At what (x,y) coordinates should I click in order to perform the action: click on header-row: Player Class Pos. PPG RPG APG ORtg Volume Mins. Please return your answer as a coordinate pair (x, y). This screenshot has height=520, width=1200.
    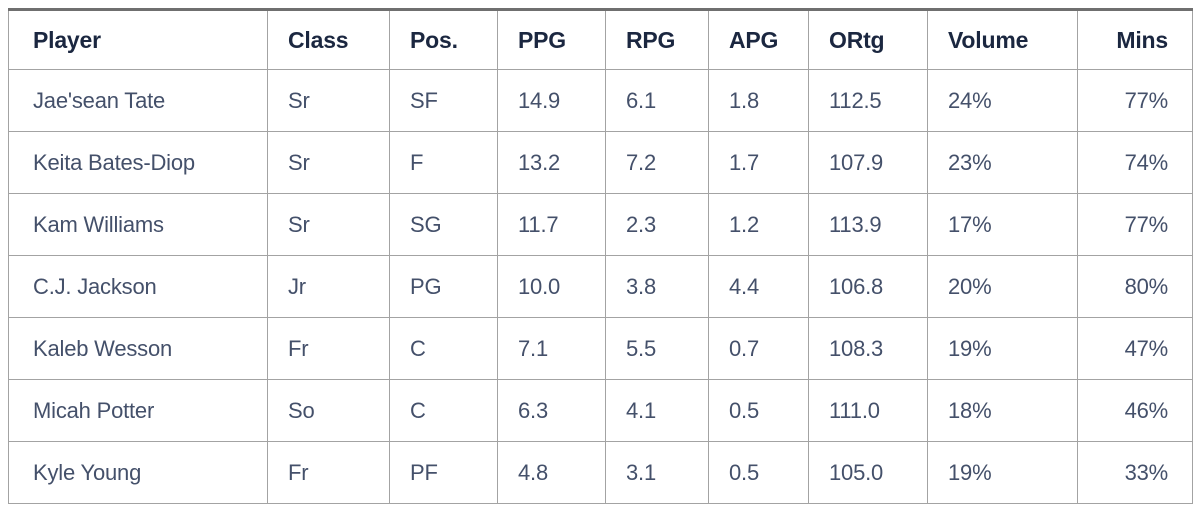
    Looking at the image, I should click on (600, 39).